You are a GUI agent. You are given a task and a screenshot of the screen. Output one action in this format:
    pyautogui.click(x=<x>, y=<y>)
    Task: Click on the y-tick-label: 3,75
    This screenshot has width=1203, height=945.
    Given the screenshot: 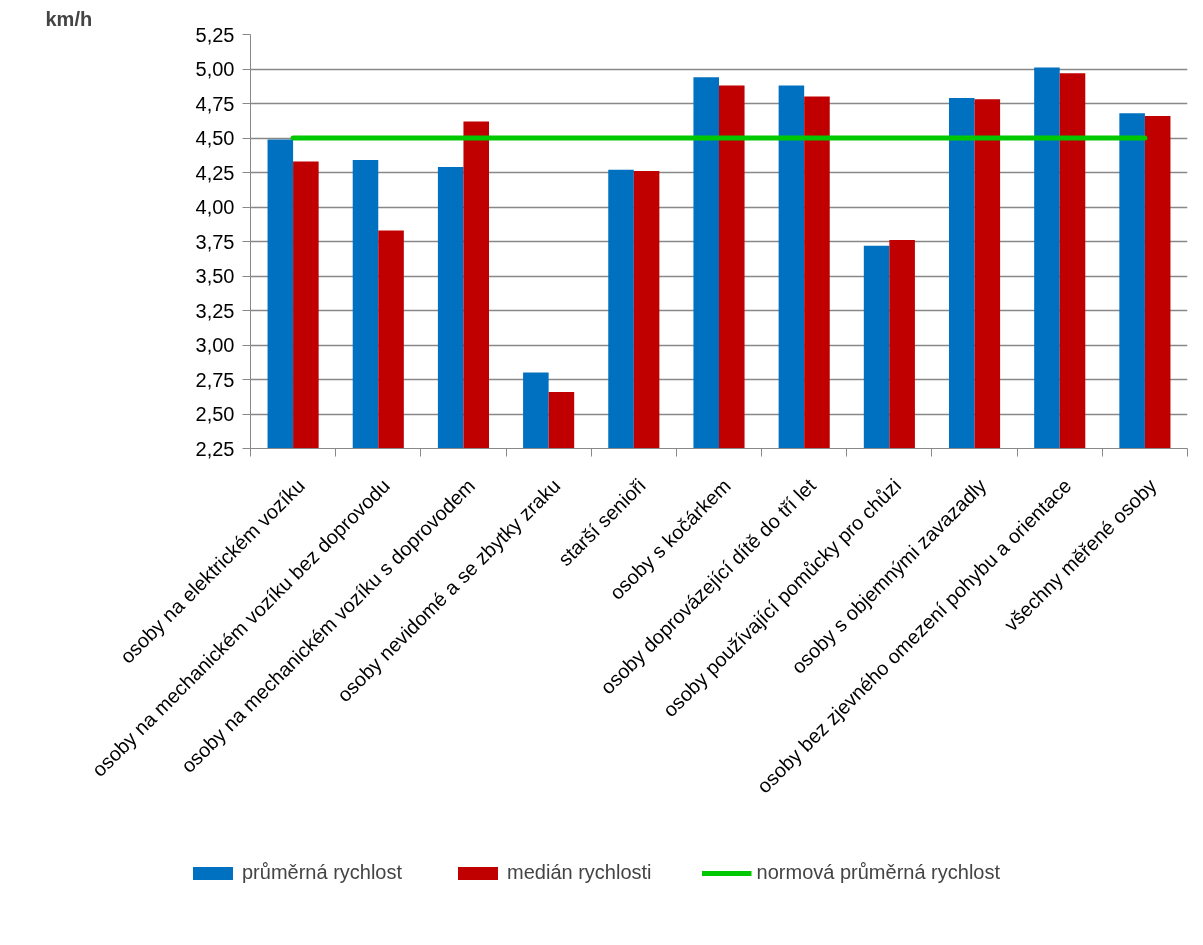 What is the action you would take?
    pyautogui.click(x=215, y=241)
    